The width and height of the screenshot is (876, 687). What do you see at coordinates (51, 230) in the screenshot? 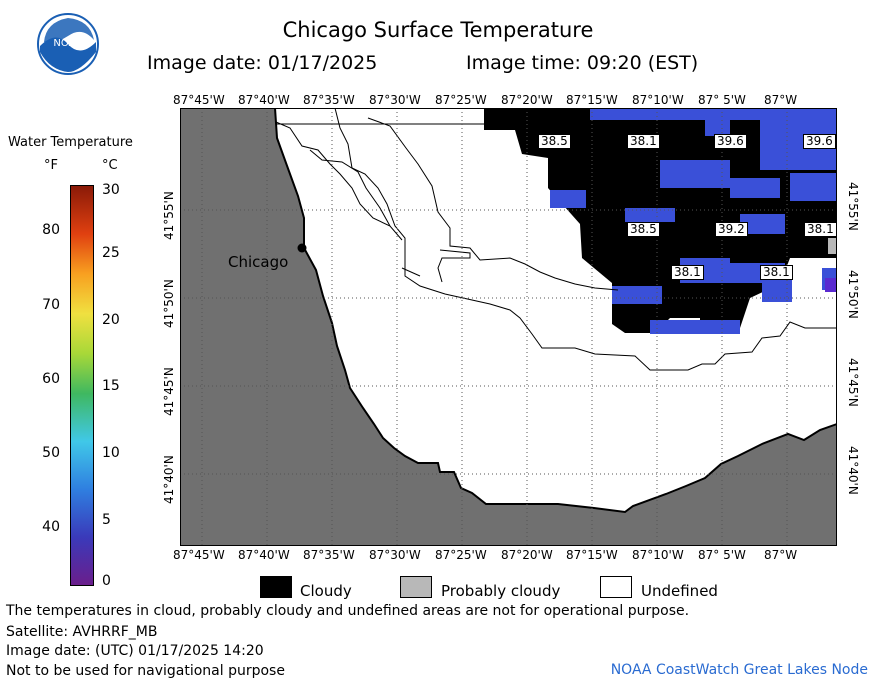
I see `colorbar-tick-f: 80` at bounding box center [51, 230].